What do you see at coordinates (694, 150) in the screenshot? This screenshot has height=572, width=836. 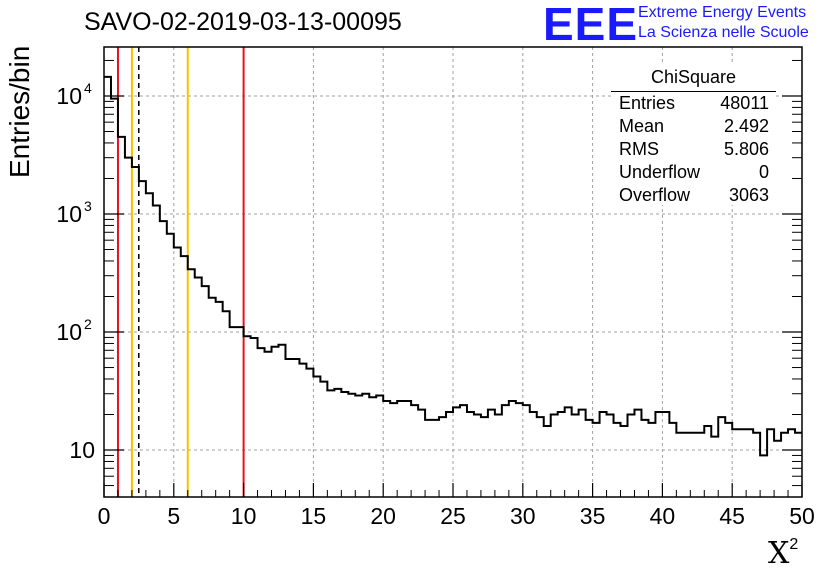 I see `stats-row-rms: RMS 5.806` at bounding box center [694, 150].